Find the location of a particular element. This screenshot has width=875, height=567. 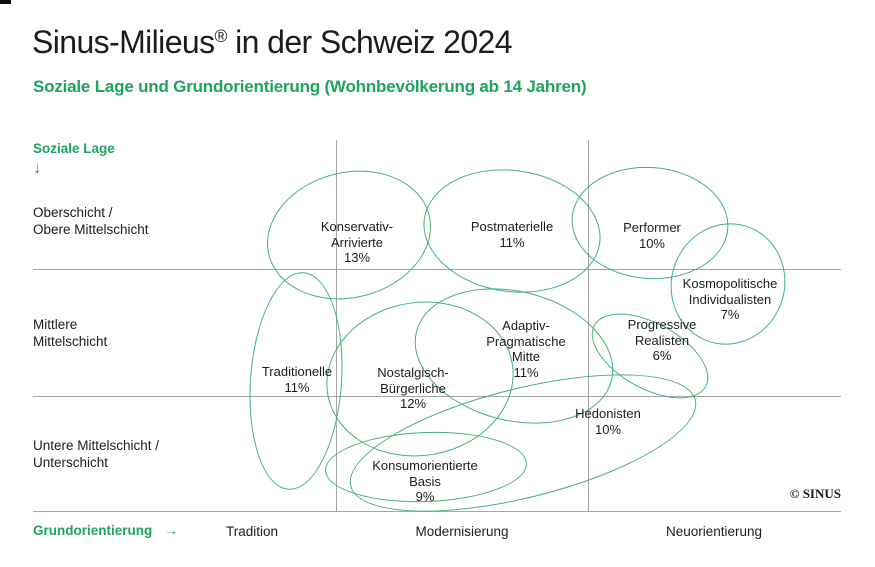

milieu-label-adaptiv-pragmatische-mitte: Adaptiv- Pragmatische Mitte 11% is located at coordinates (525, 349).